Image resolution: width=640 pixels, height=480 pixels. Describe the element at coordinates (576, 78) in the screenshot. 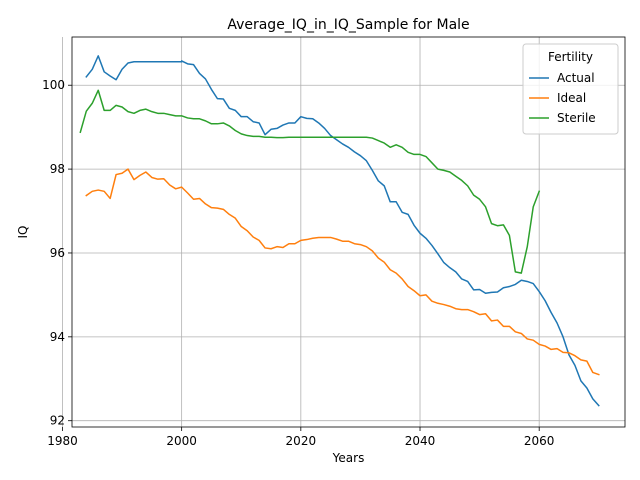

I see `legend-label: Actual` at that location.